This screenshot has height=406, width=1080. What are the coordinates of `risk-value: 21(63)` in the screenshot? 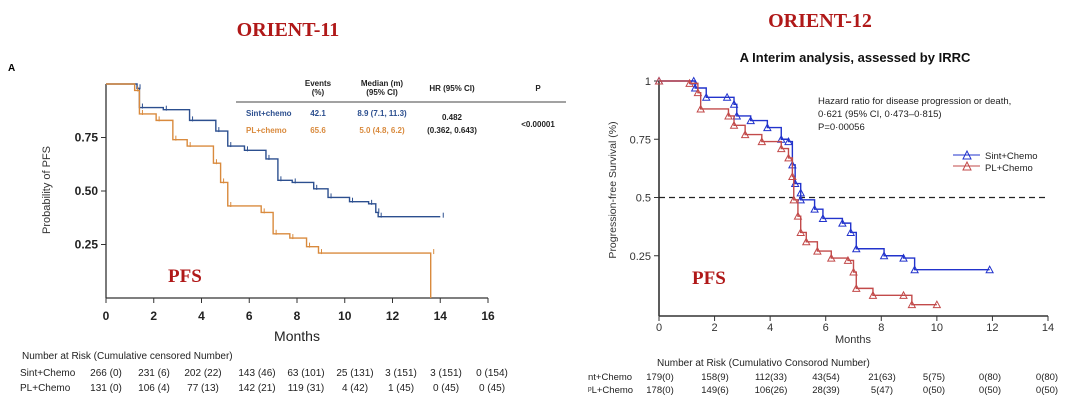 It's located at (881, 377).